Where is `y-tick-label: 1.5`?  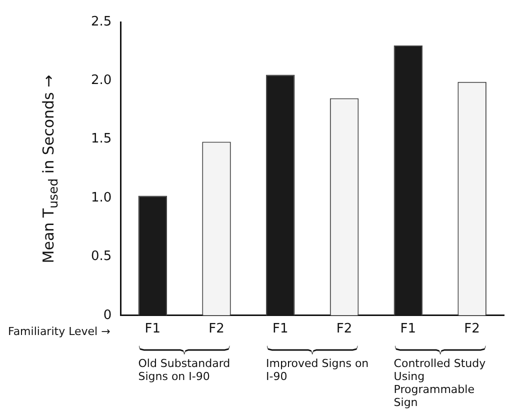 y-tick-label: 1.5 is located at coordinates (101, 139).